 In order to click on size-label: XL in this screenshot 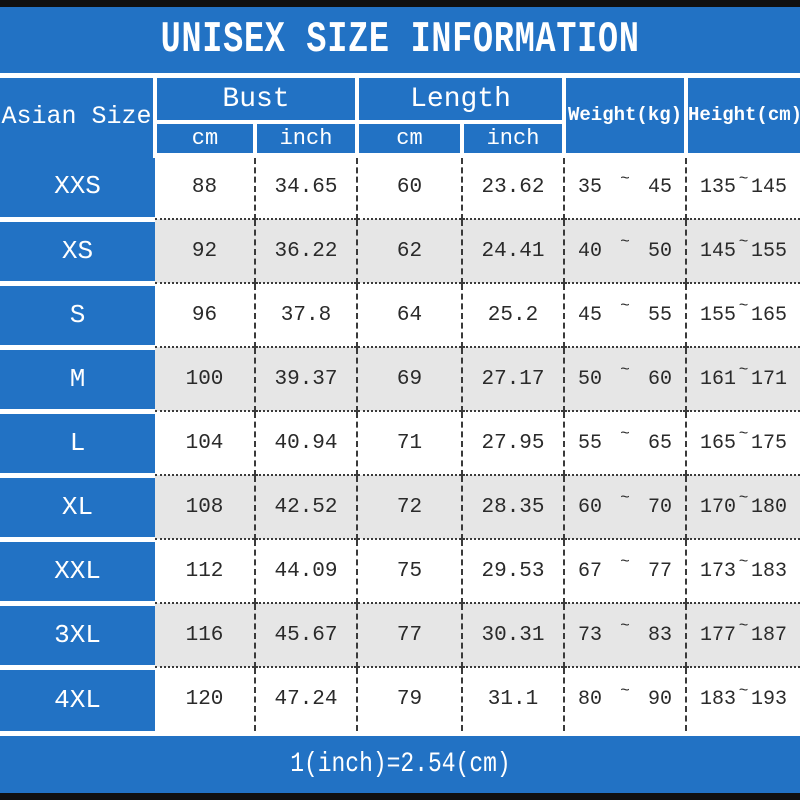, I will do `click(77, 505)`.